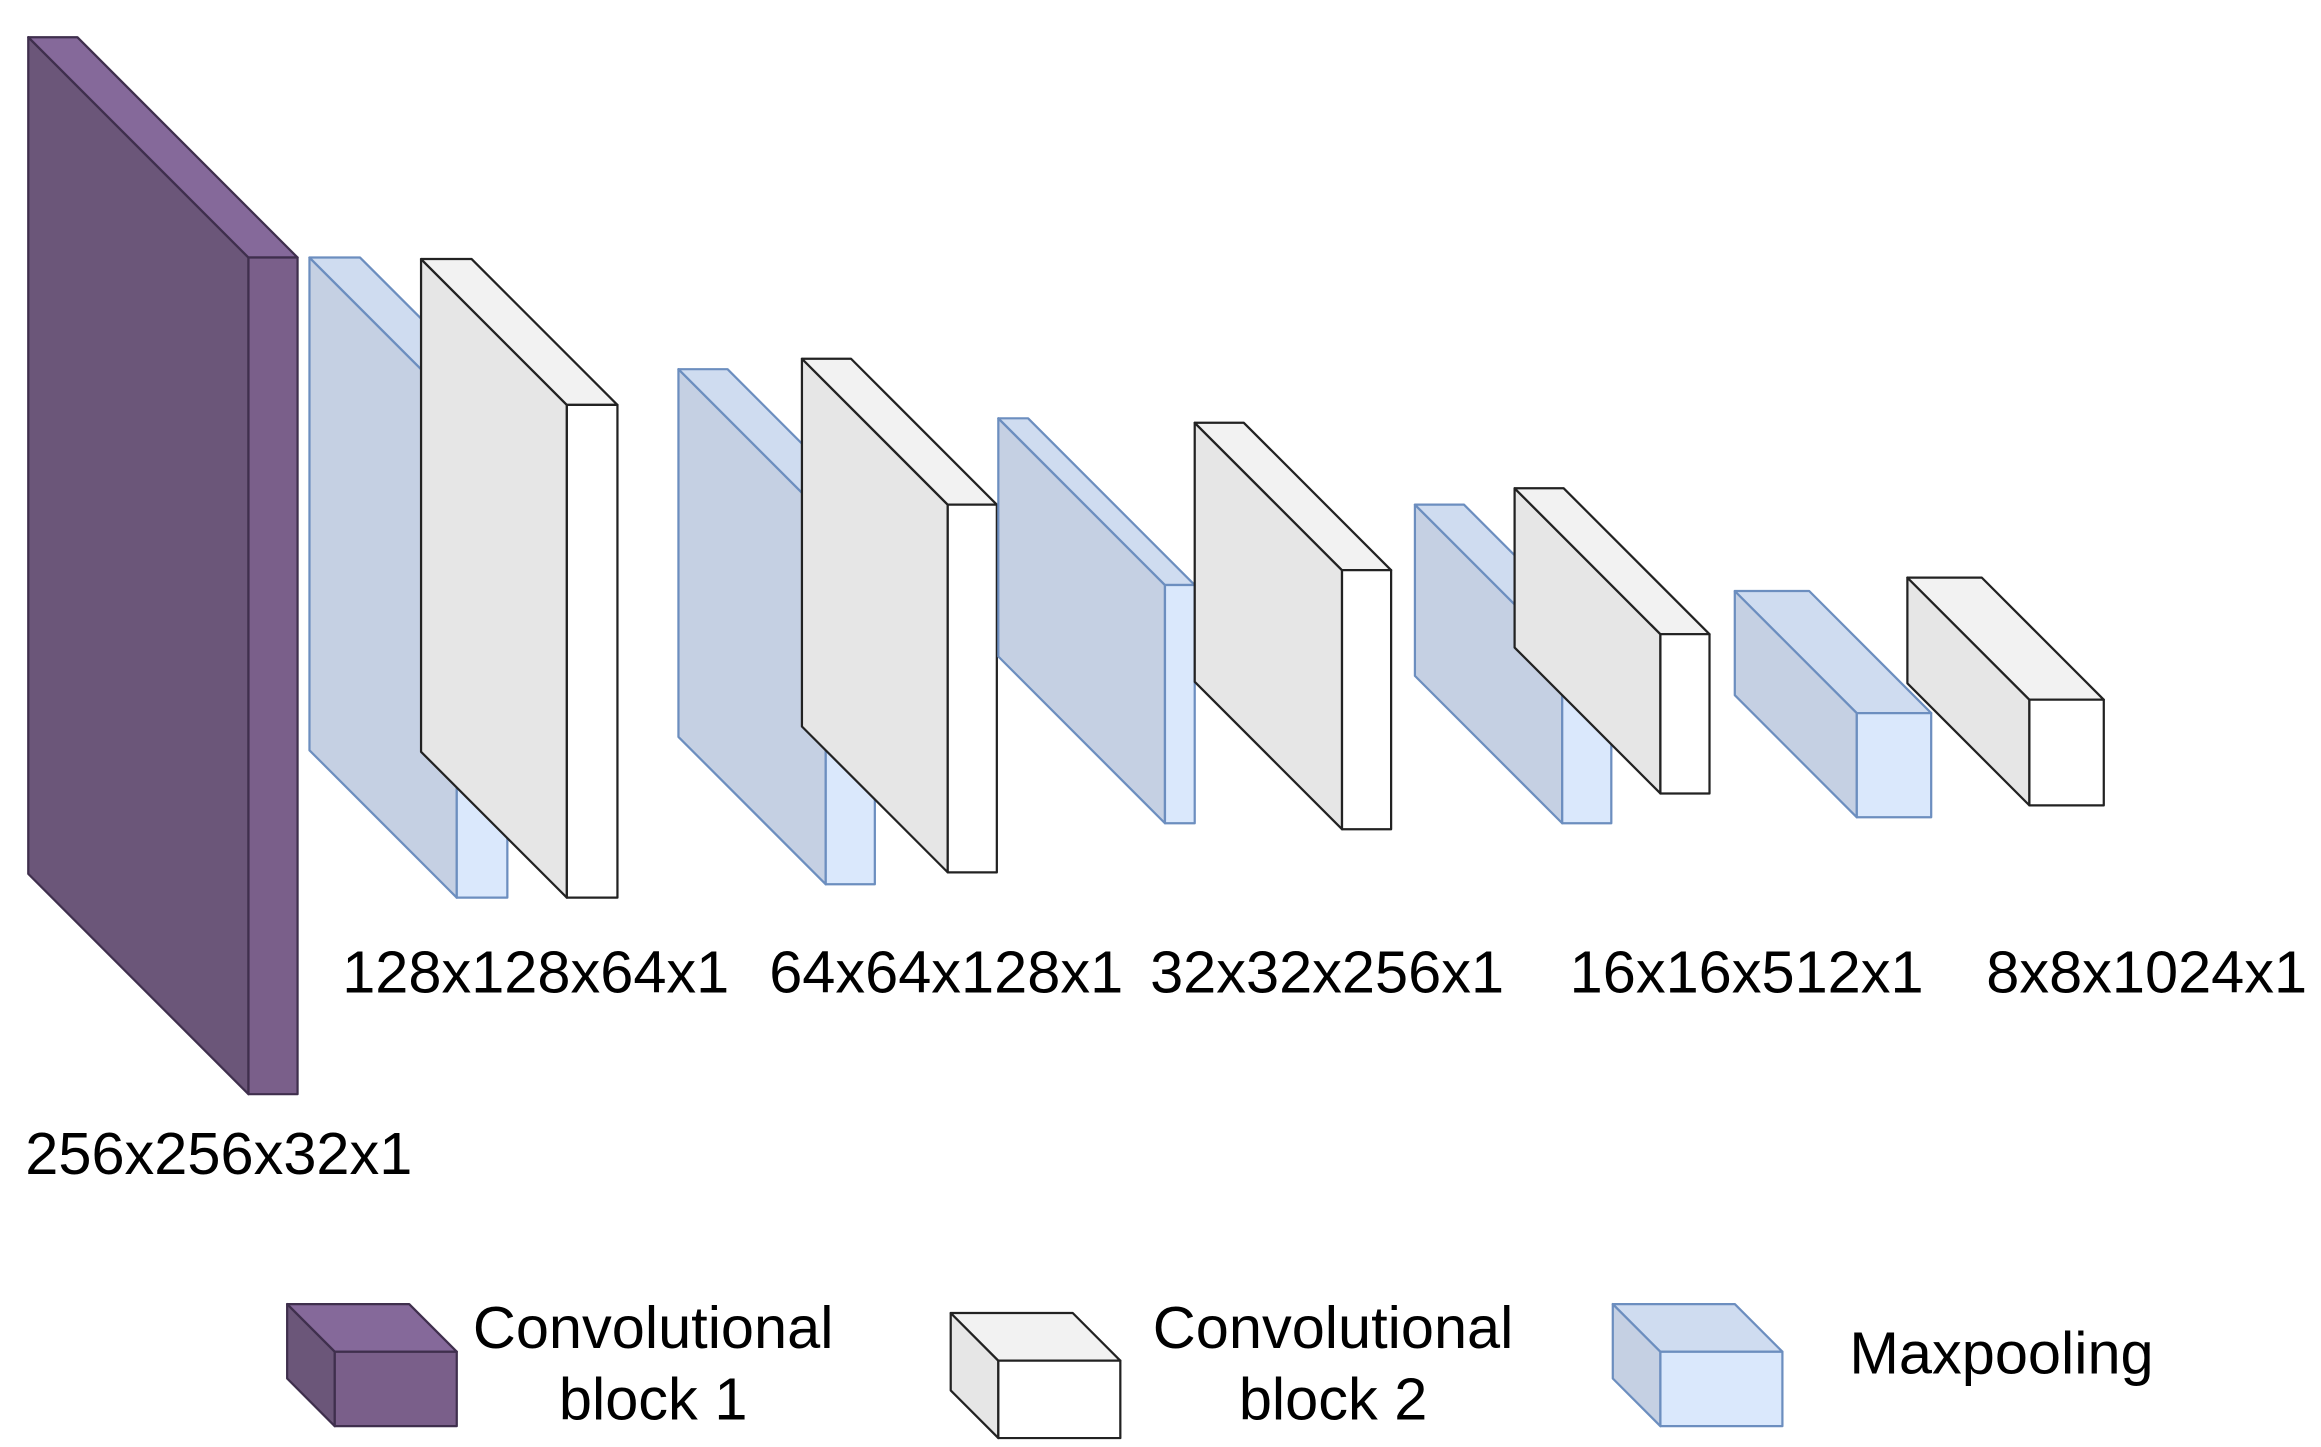 This screenshot has height=1447, width=2321. What do you see at coordinates (653, 1399) in the screenshot?
I see `legend-label: block 1` at bounding box center [653, 1399].